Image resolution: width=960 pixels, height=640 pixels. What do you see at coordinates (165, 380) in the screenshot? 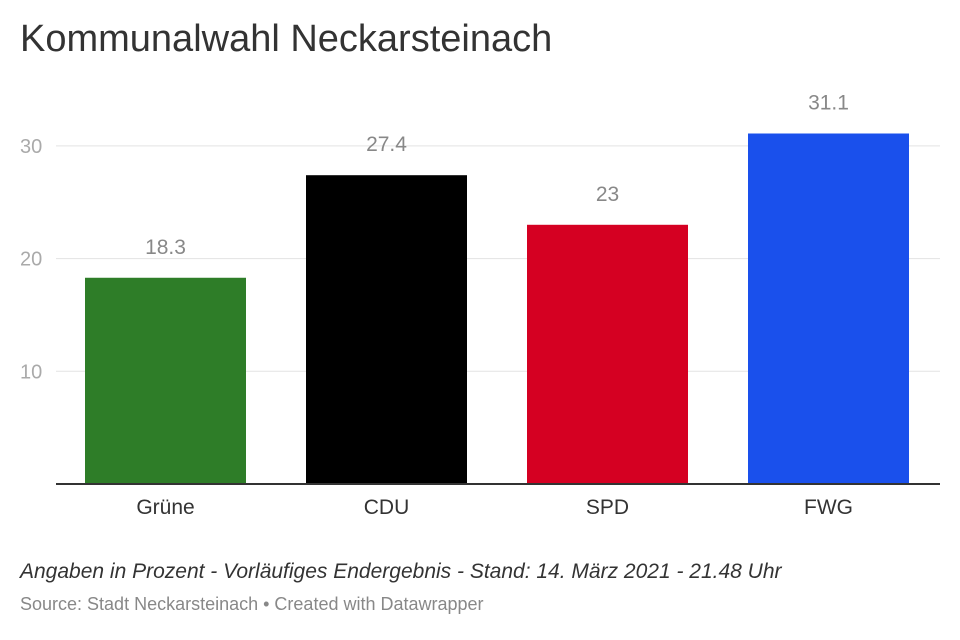
I see `bar-gr-ne` at bounding box center [165, 380].